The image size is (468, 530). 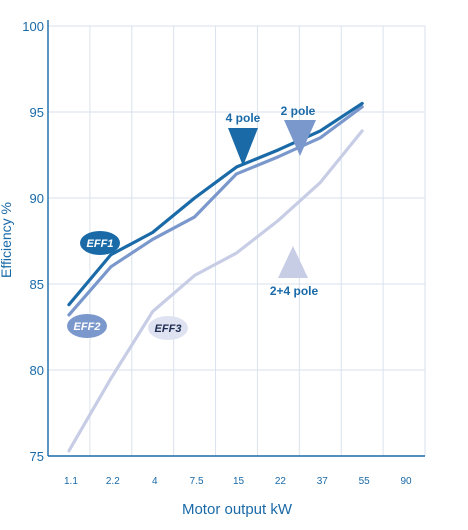 What do you see at coordinates (197, 481) in the screenshot?
I see `x-tick-label: 7.5` at bounding box center [197, 481].